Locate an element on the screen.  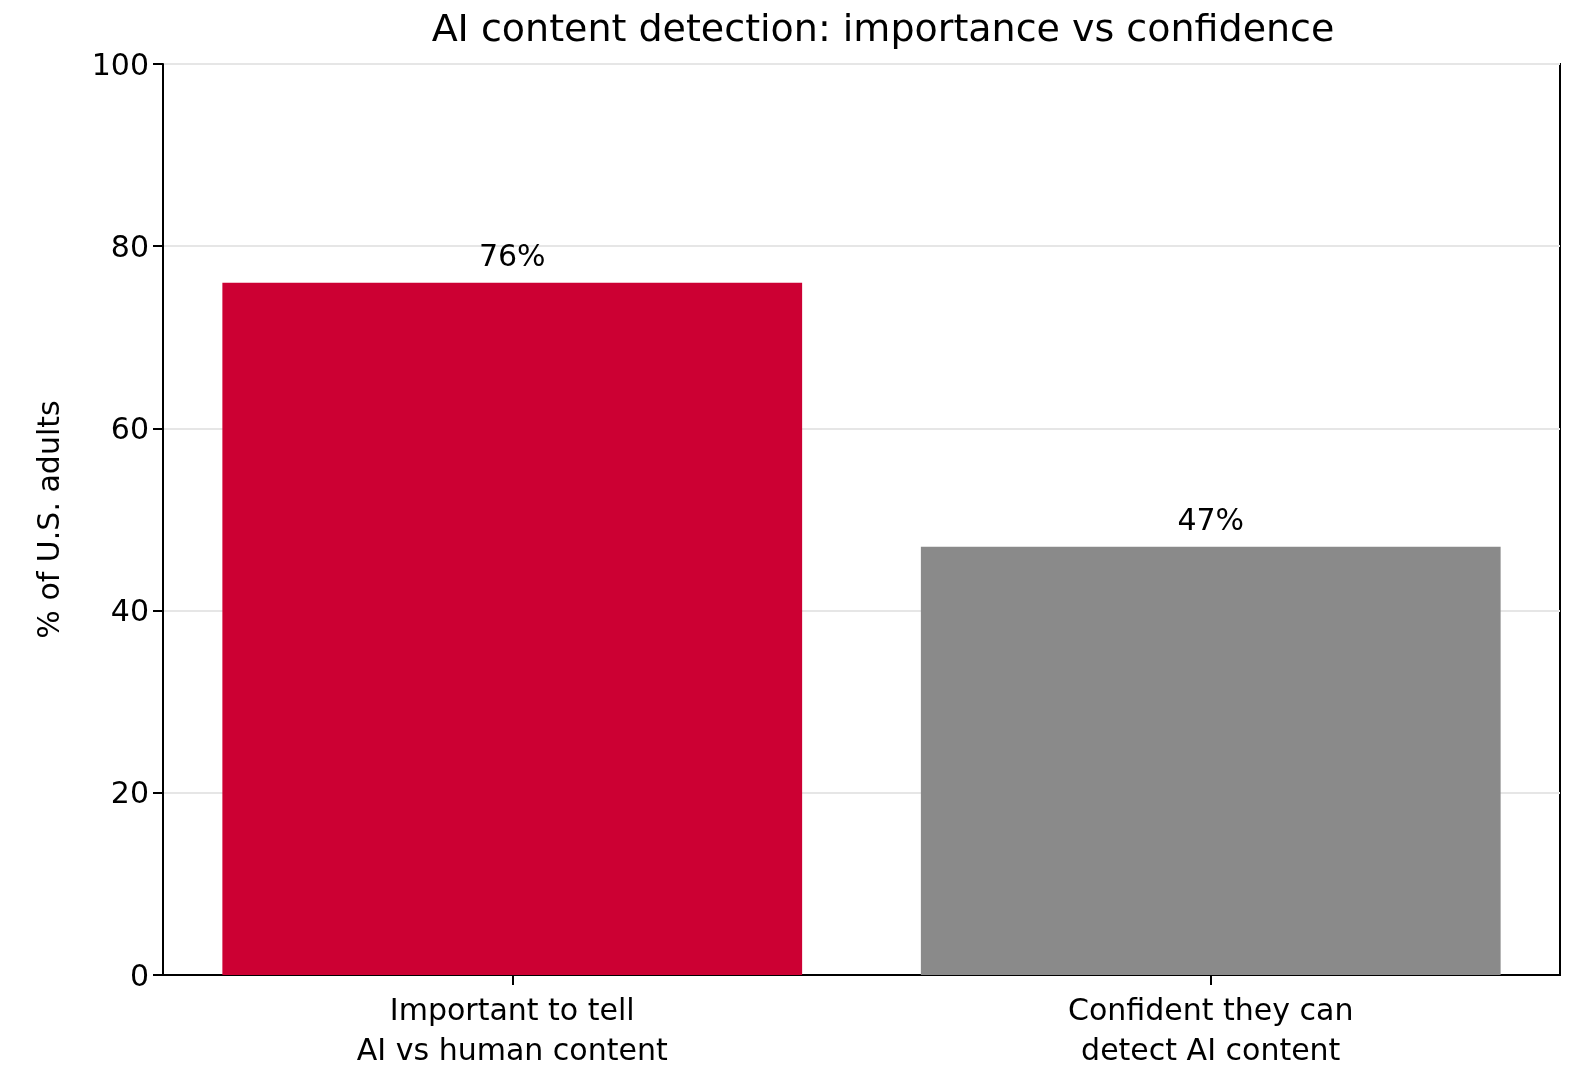
data-label: 47% is located at coordinates (1211, 520).